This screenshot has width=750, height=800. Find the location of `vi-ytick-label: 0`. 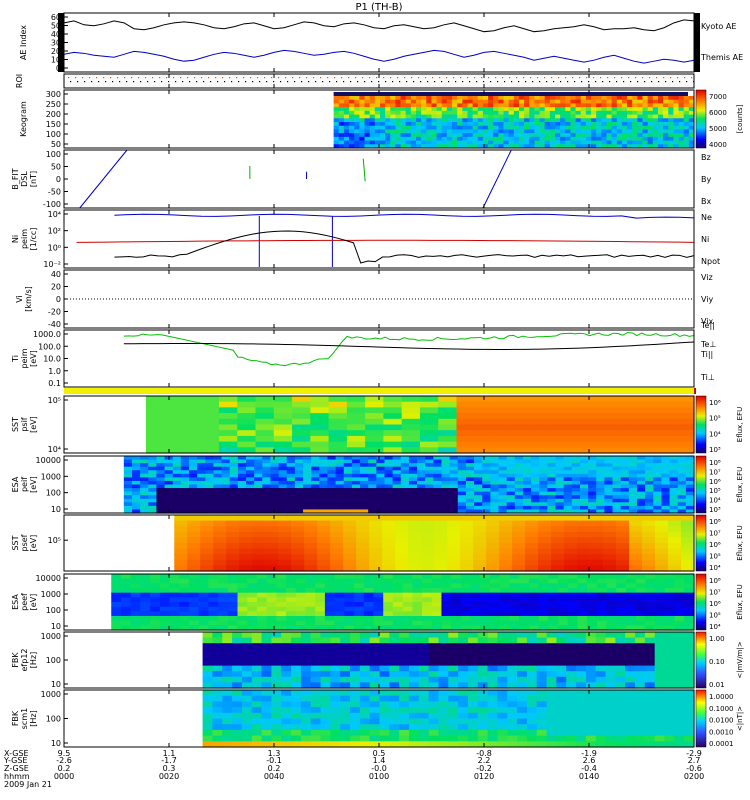

vi-ytick-label: 0 is located at coordinates (58, 299).